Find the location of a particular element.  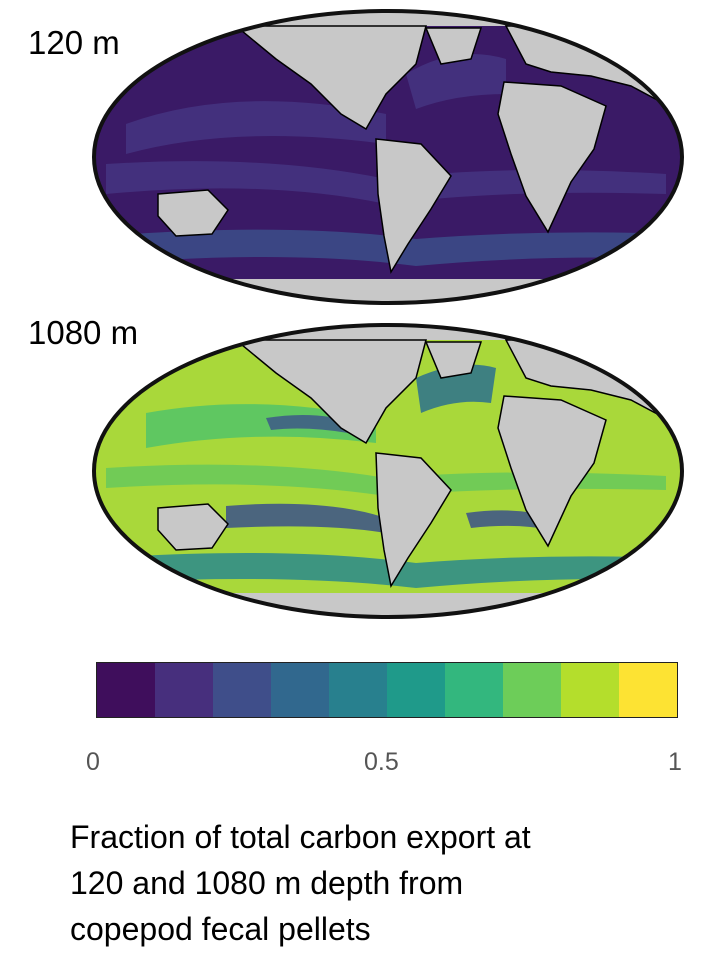

colorbar is located at coordinates (387, 690).